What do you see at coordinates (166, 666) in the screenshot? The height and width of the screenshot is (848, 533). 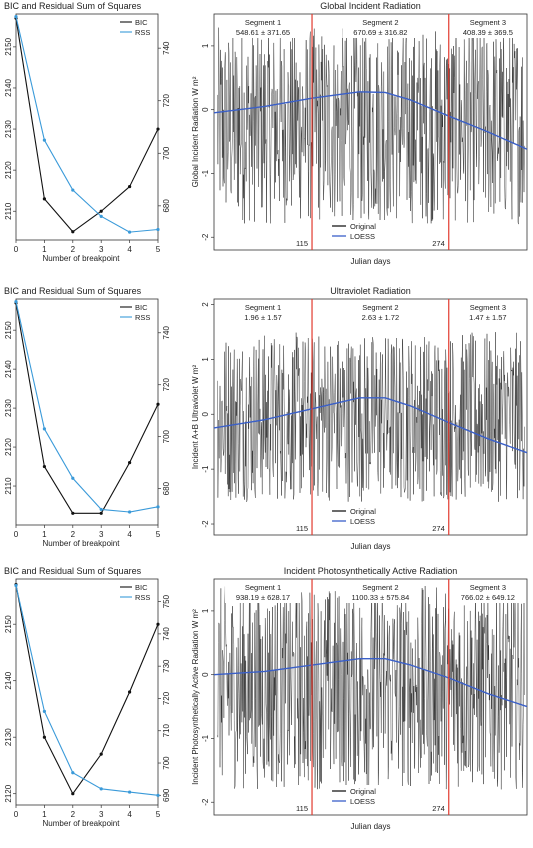 I see `right-tick-label: 730` at bounding box center [166, 666].